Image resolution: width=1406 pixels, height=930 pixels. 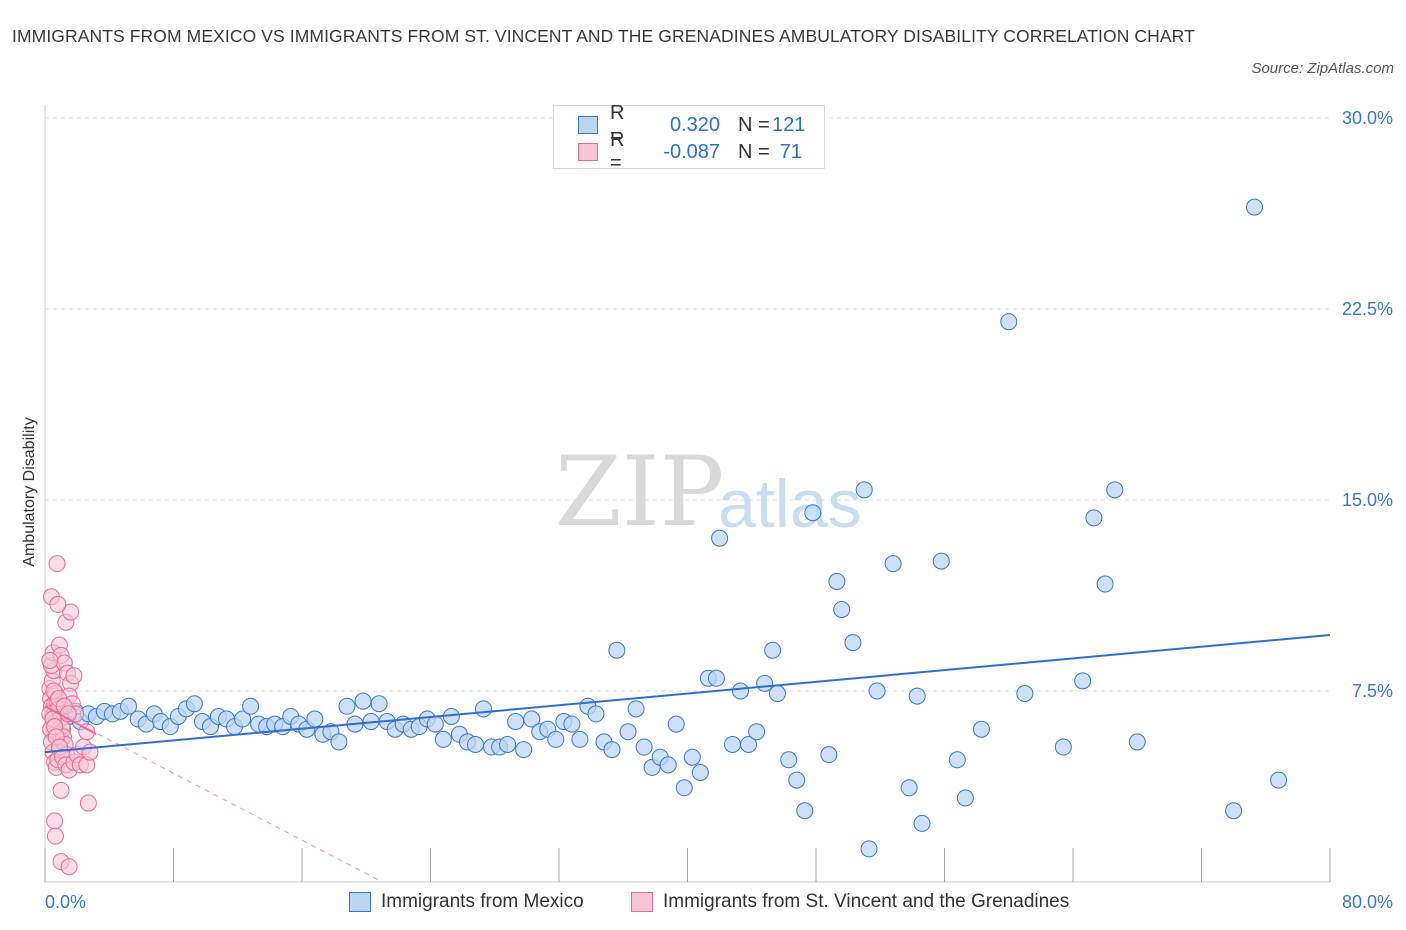 I want to click on pink-trend, so click(x=213, y=794).